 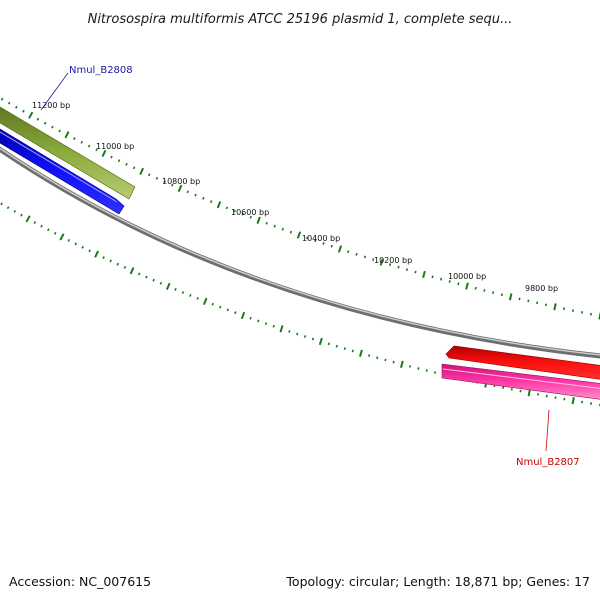 I want to click on feature-band-olive, so click(x=68, y=152).